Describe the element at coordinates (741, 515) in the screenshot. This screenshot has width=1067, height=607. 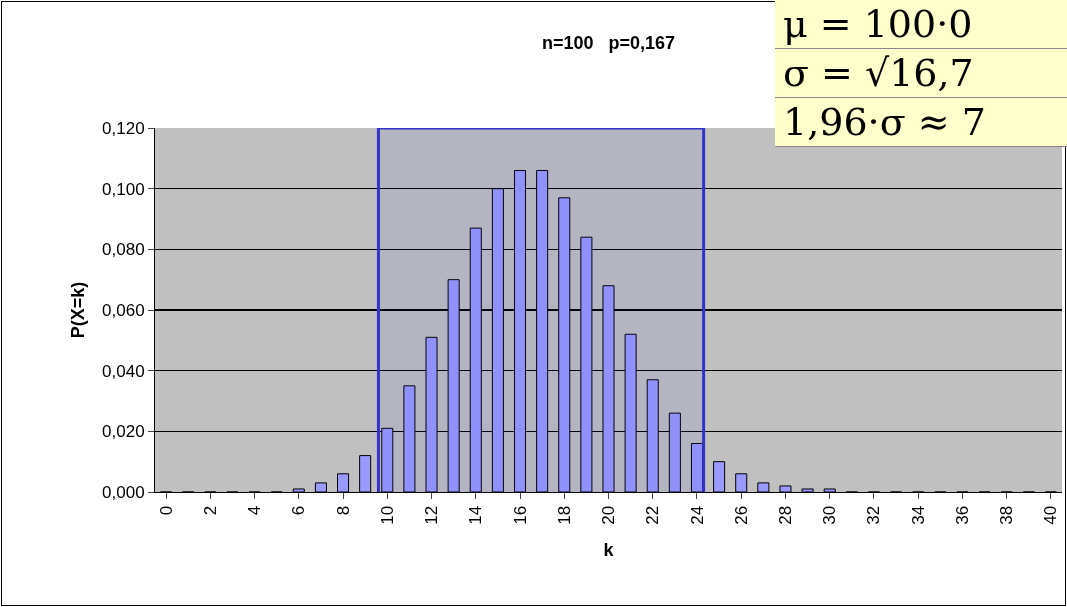
I see `x-tick-label: 26` at that location.